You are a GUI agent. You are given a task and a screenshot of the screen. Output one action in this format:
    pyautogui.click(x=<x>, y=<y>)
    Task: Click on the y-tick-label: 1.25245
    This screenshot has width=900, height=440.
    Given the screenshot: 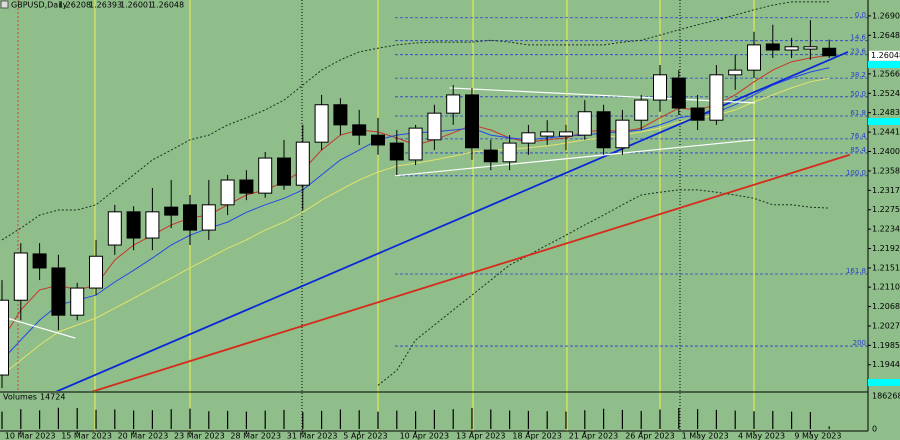 What is the action you would take?
    pyautogui.click(x=886, y=93)
    